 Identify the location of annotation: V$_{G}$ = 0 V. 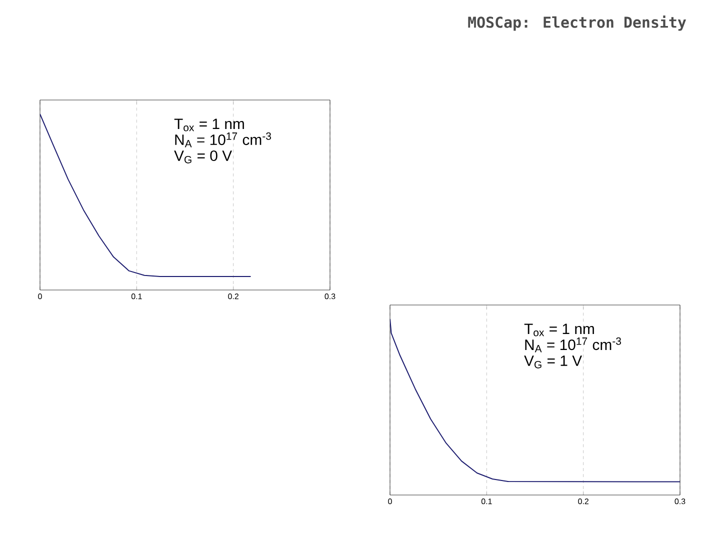
(203, 157).